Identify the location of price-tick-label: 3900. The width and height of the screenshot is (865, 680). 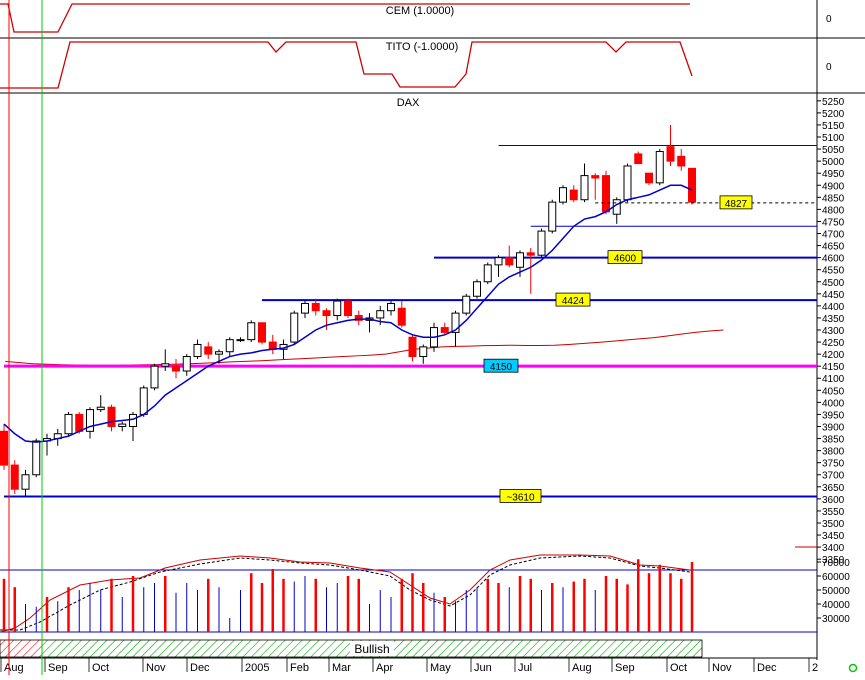
(833, 427).